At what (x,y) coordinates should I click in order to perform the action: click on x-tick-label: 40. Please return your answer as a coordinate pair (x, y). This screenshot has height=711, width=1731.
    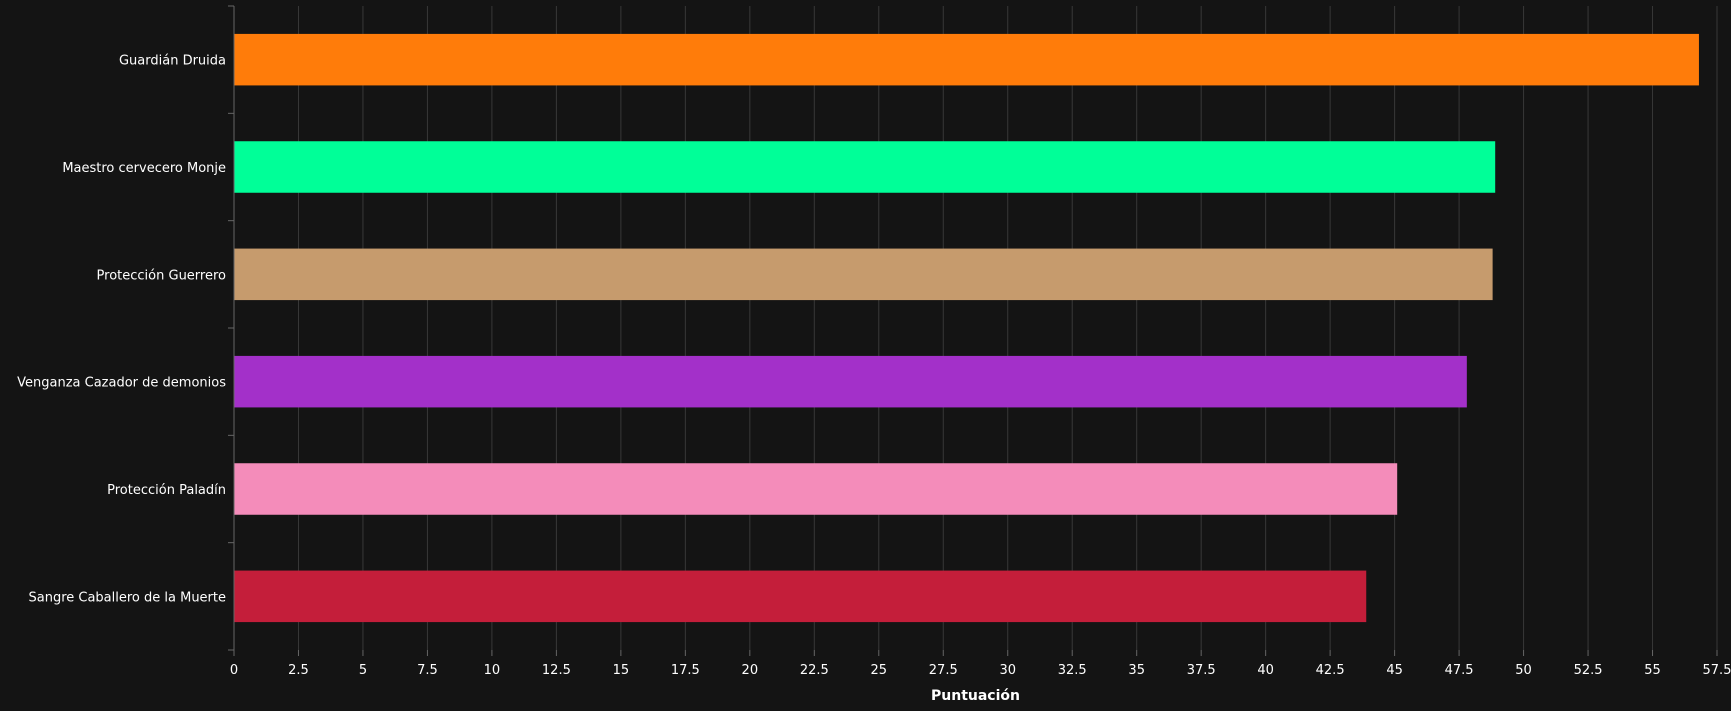
    Looking at the image, I should click on (1265, 670).